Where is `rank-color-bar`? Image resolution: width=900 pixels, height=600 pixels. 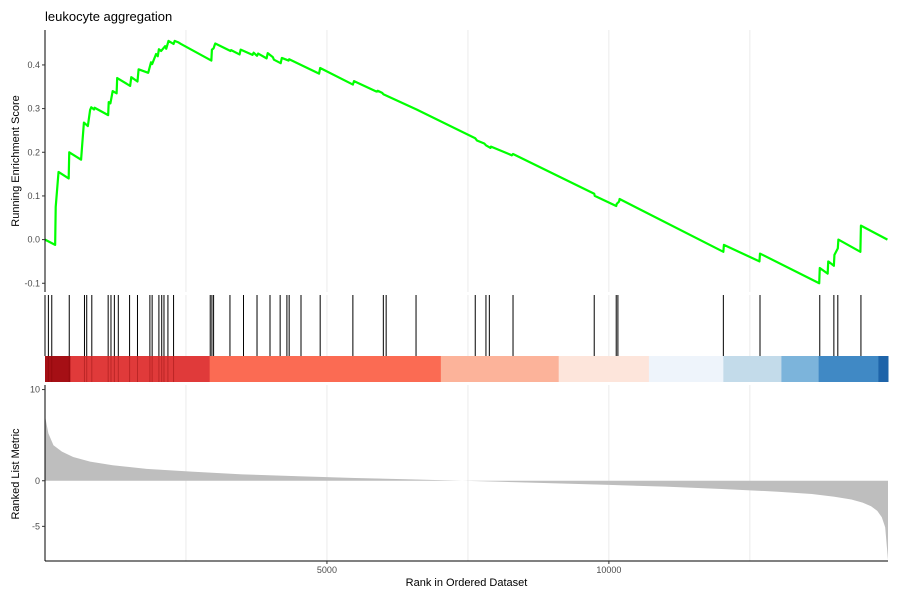
rank-color-bar is located at coordinates (467, 369).